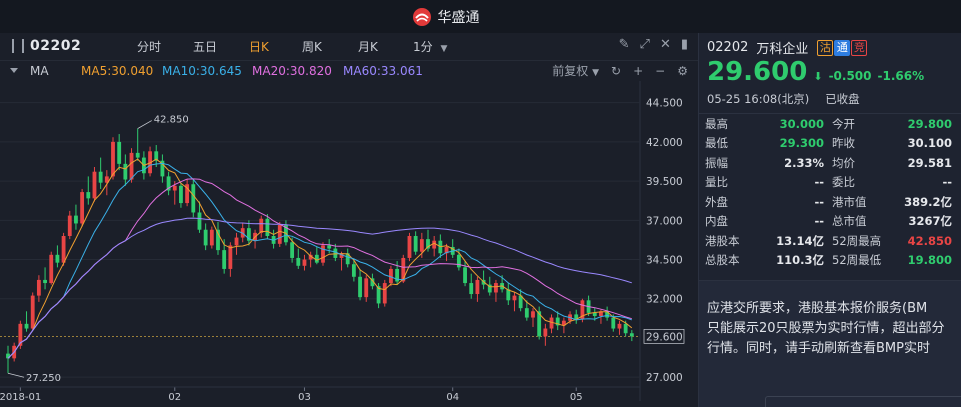 The image size is (961, 407). Describe the element at coordinates (660, 70) in the screenshot. I see `zoom-out-icon: −` at that location.